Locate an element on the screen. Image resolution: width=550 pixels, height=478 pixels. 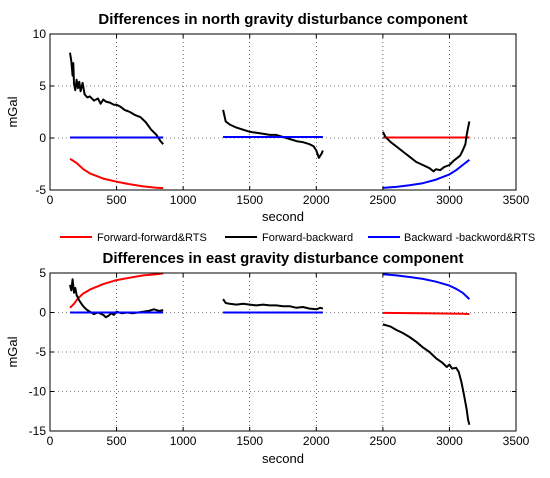
north-y-tick-label: -5 is located at coordinates (40, 190).